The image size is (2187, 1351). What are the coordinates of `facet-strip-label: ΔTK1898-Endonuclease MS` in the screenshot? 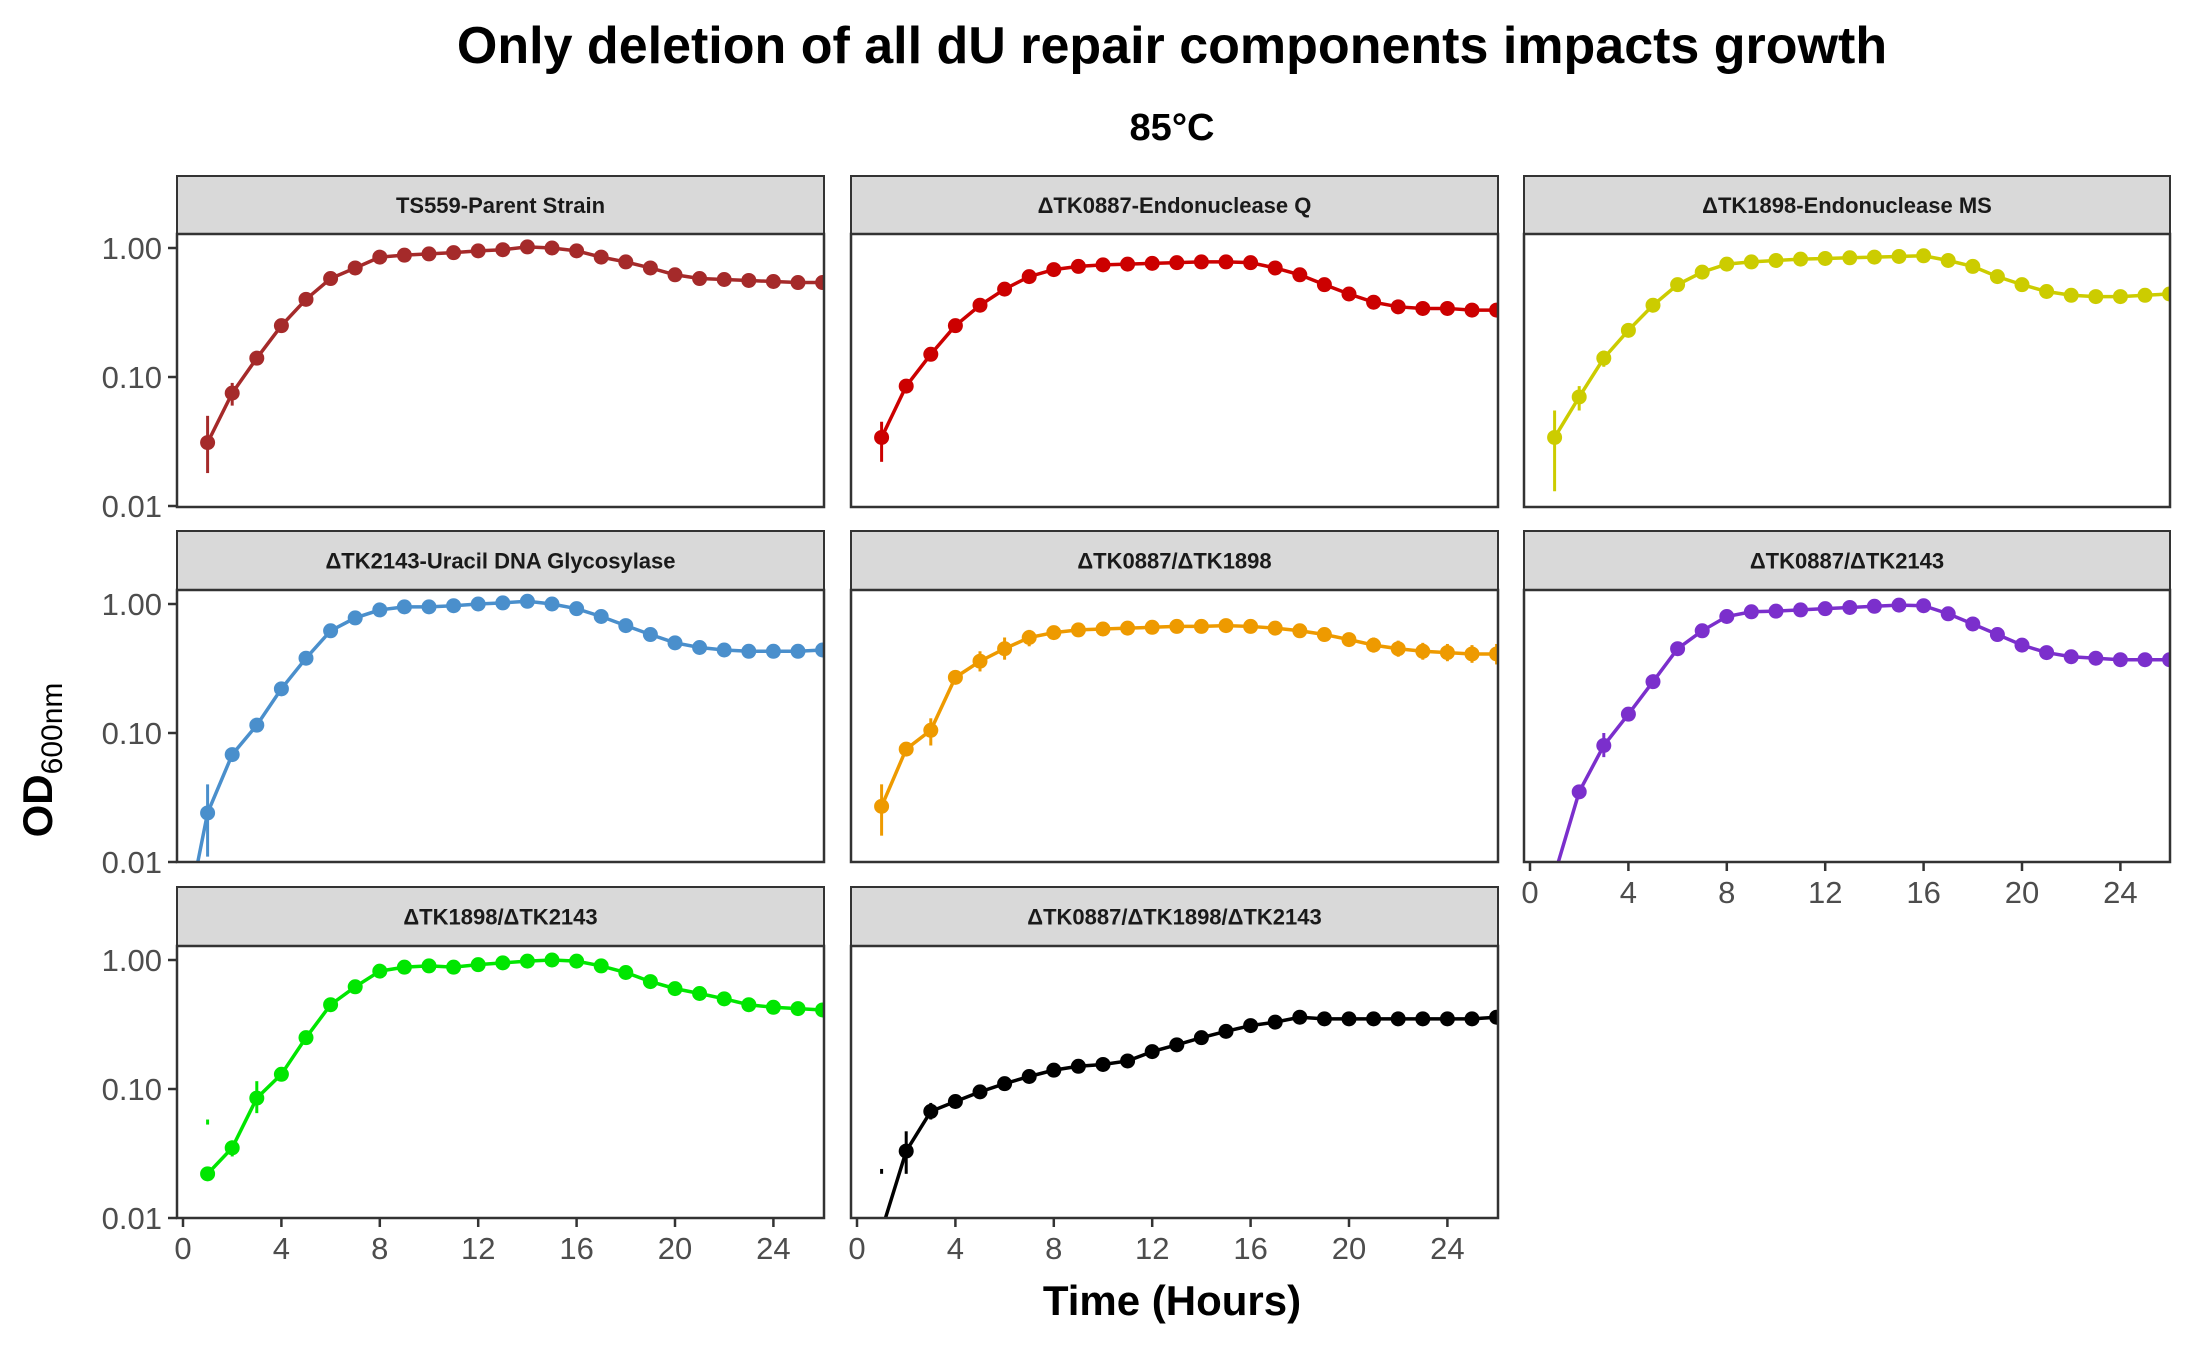 It's located at (1847, 205).